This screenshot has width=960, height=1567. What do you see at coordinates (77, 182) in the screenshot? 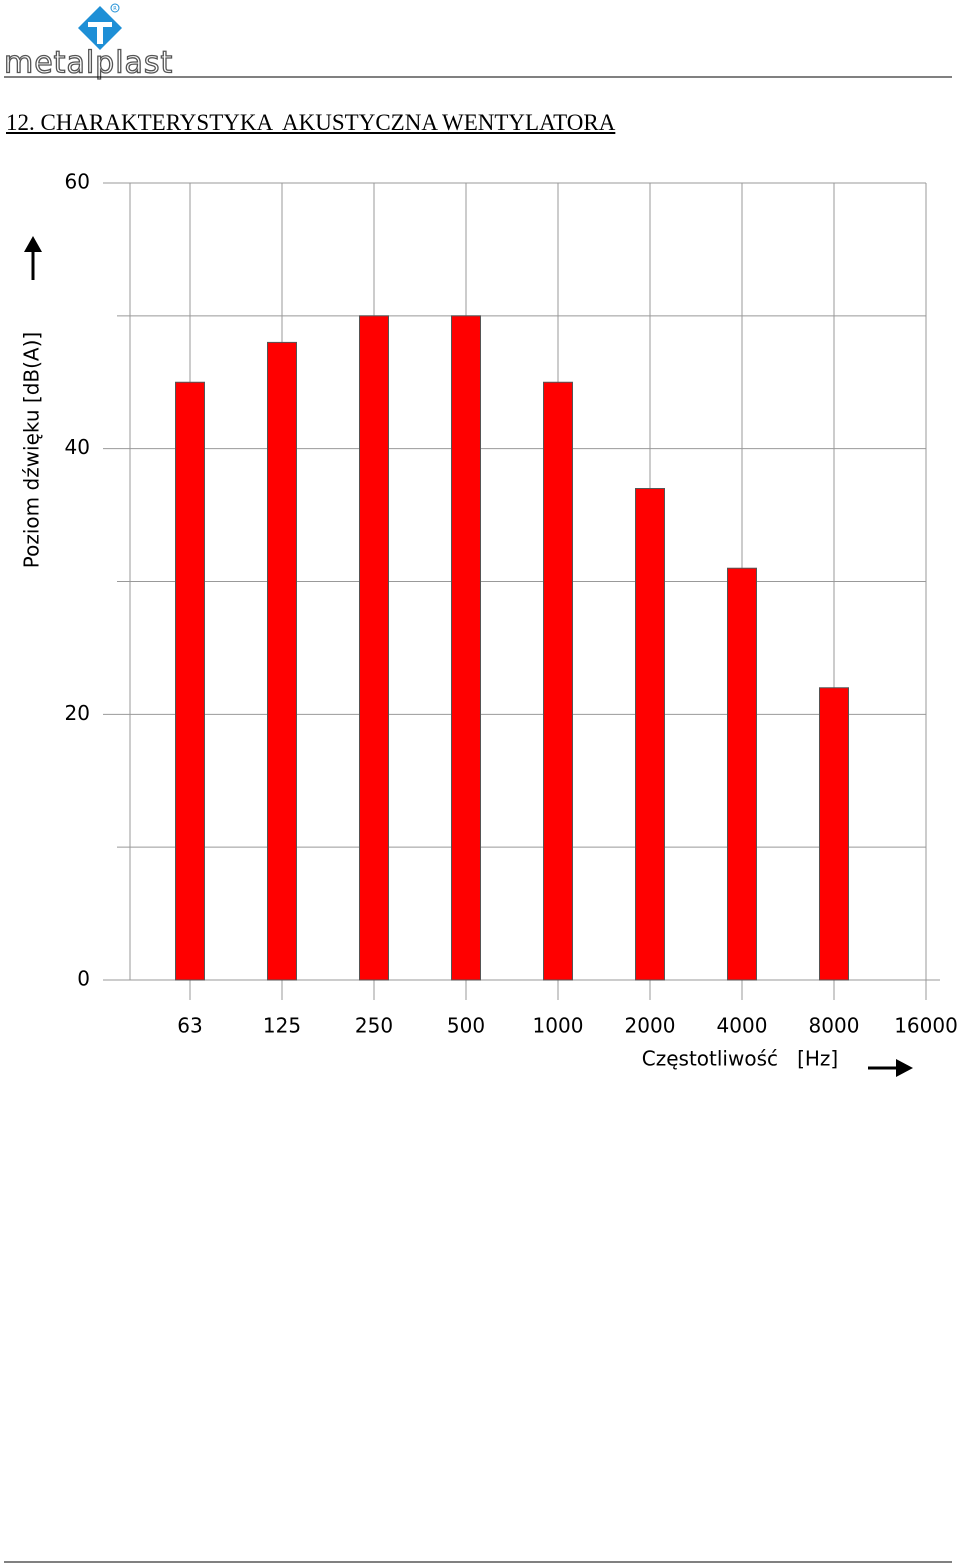
I see `y-tick-label: 60` at bounding box center [77, 182].